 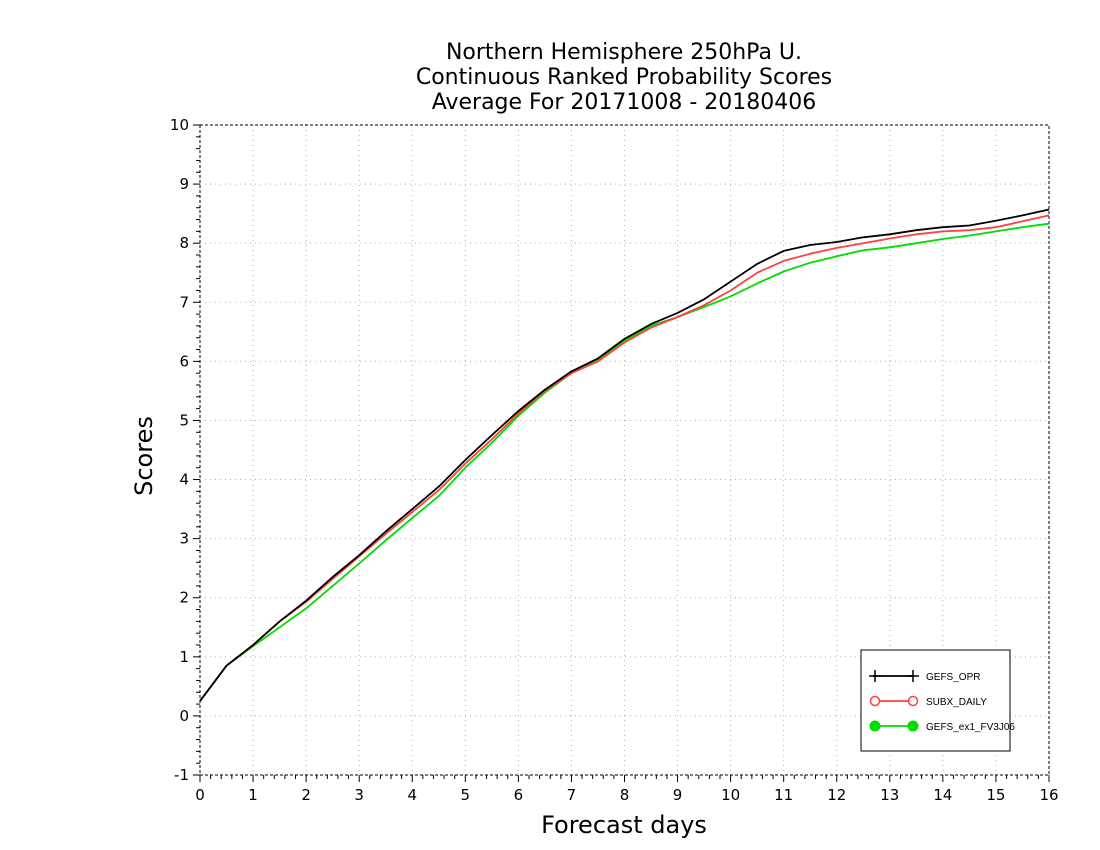 What do you see at coordinates (624, 77) in the screenshot?
I see `chart-title-line-2: Continuous Ranked Probability Scores` at bounding box center [624, 77].